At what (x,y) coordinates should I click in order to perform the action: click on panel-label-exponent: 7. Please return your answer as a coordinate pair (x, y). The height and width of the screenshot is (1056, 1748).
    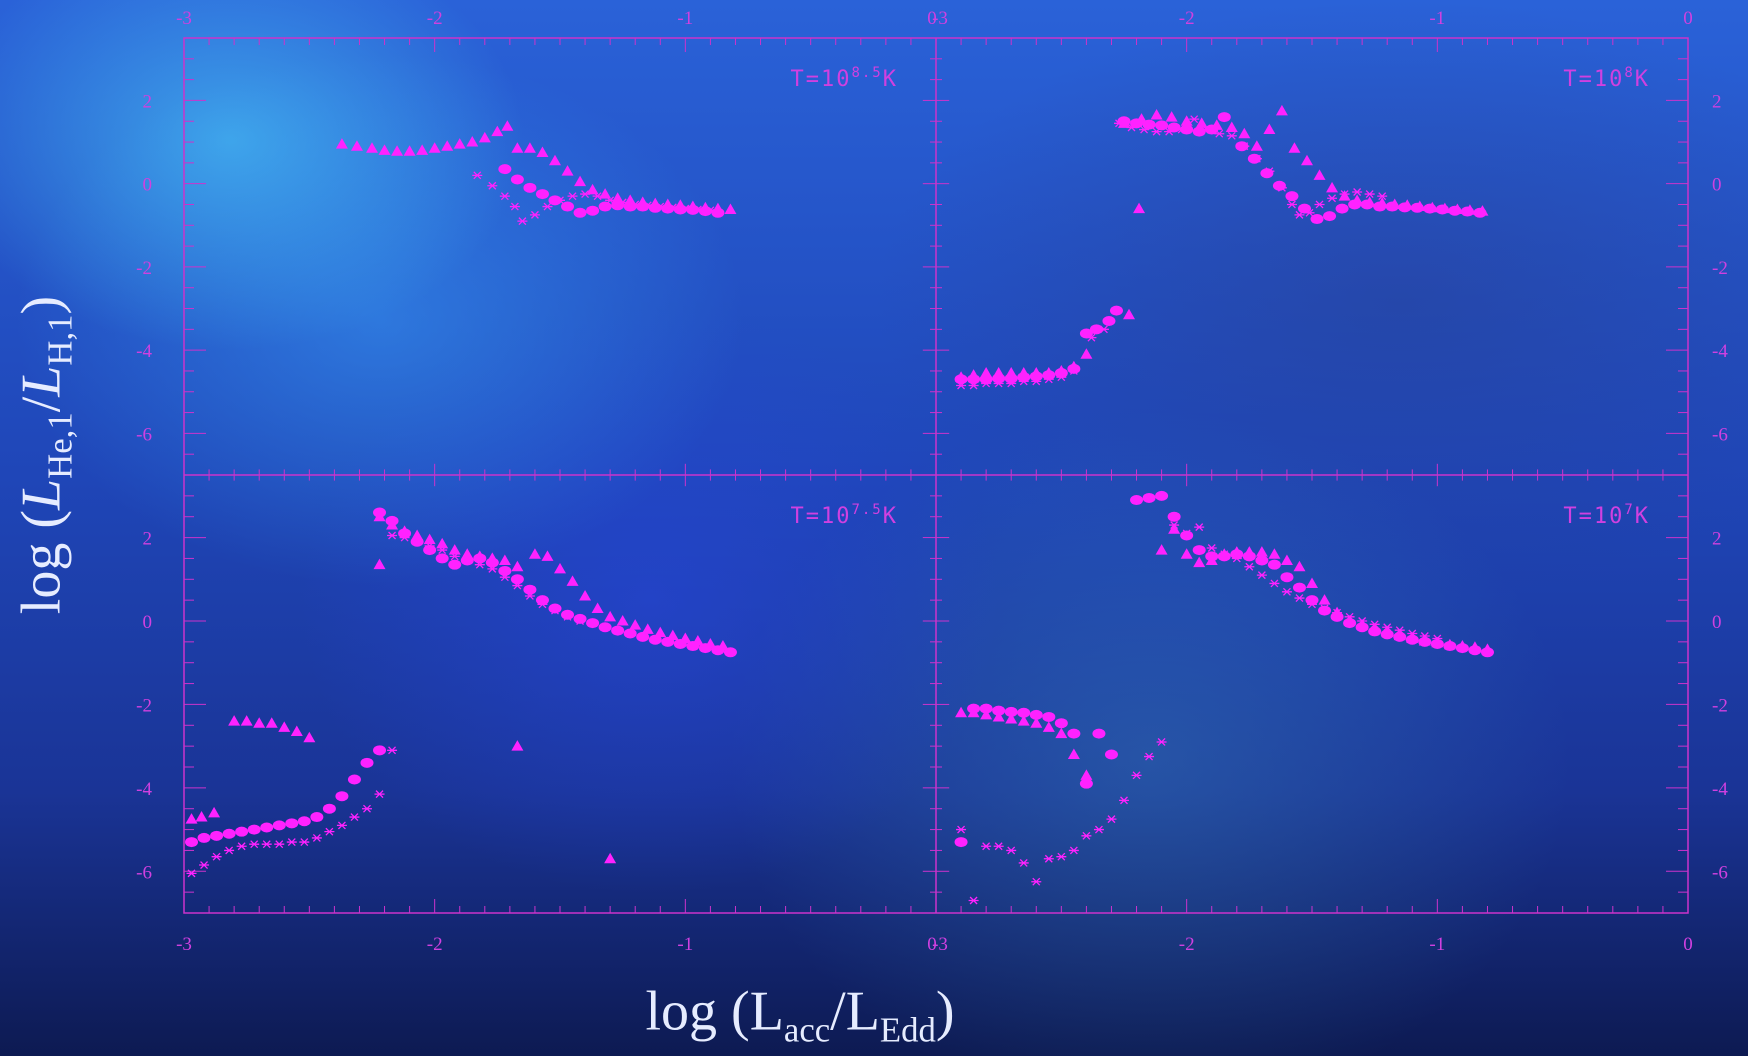
    Looking at the image, I should click on (1629, 510).